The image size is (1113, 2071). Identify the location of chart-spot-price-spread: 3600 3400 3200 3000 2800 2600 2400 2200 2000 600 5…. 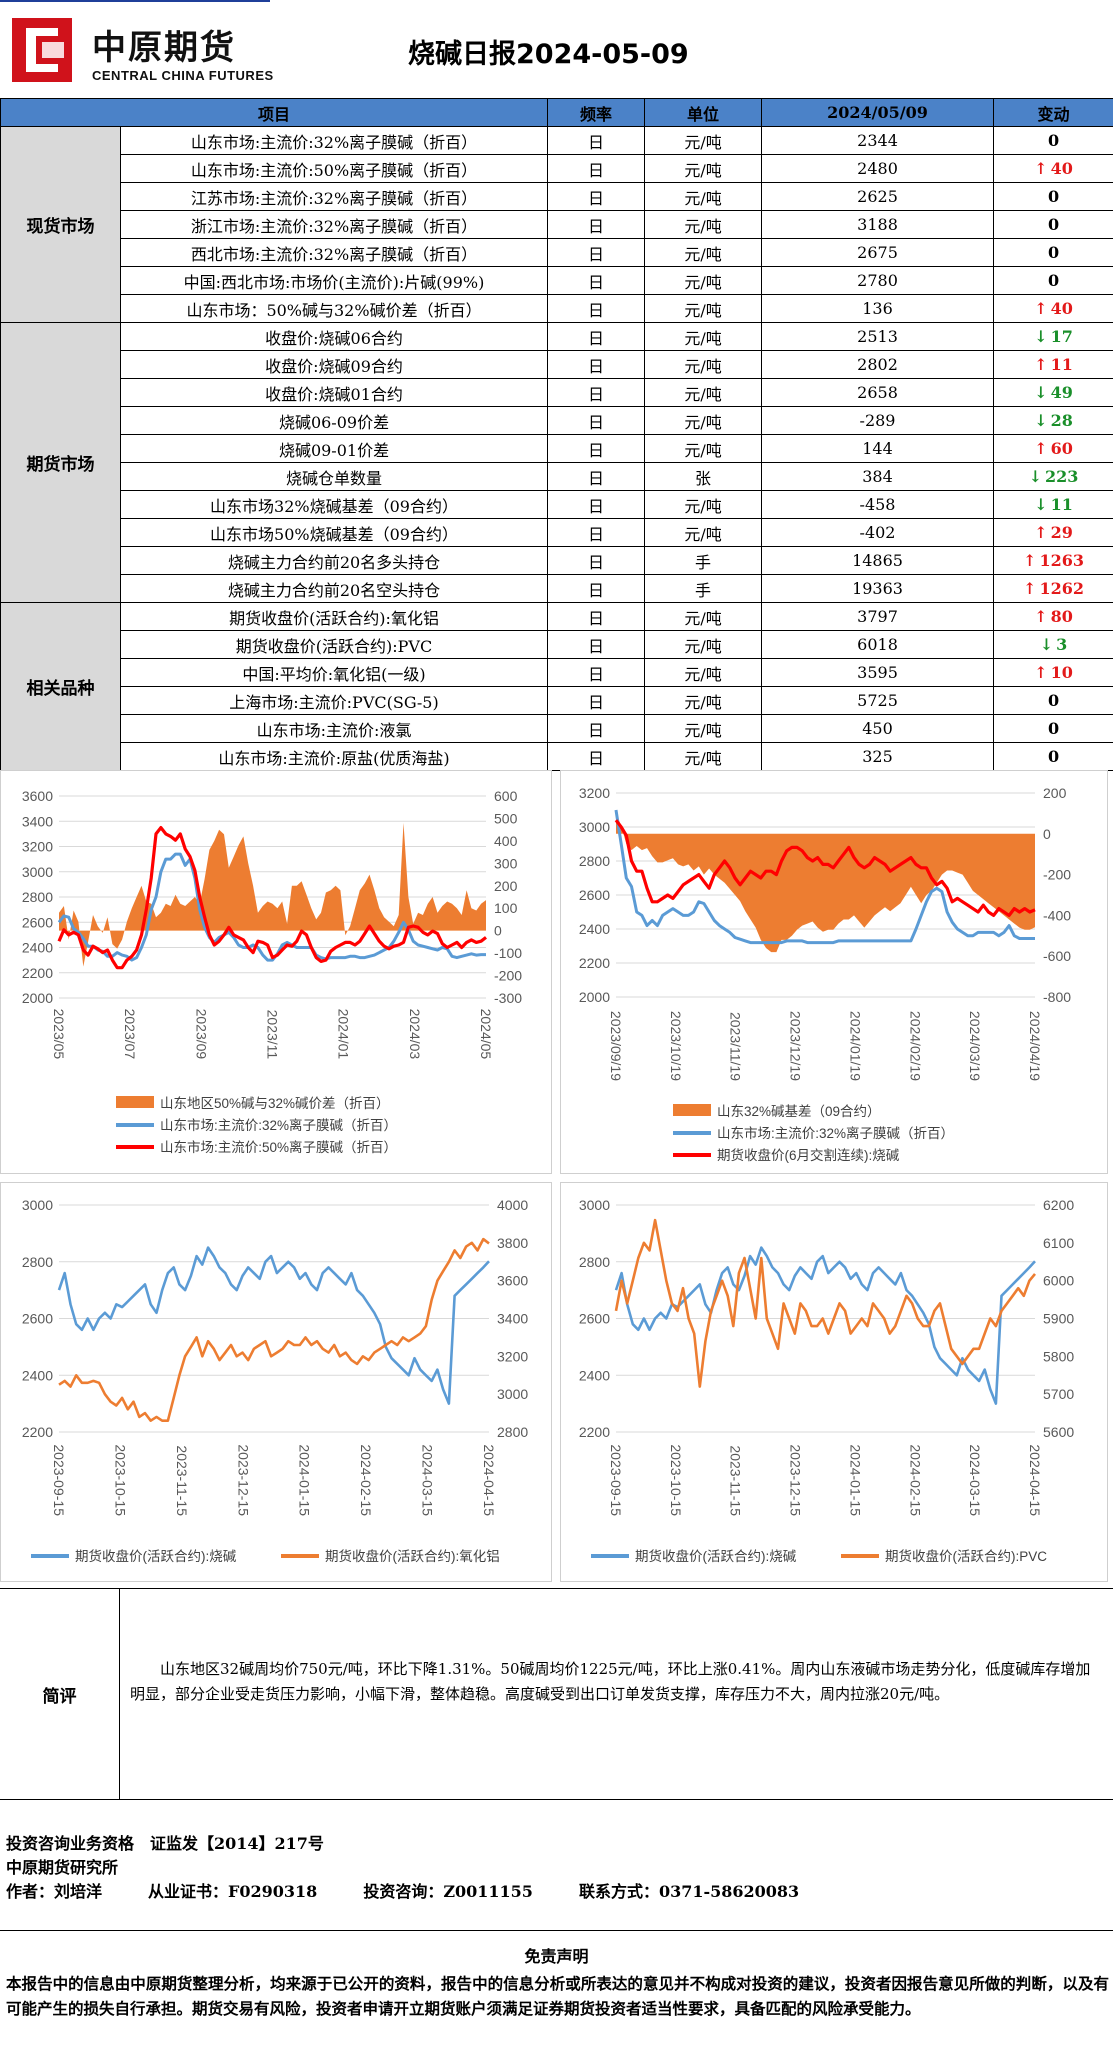
(276, 972).